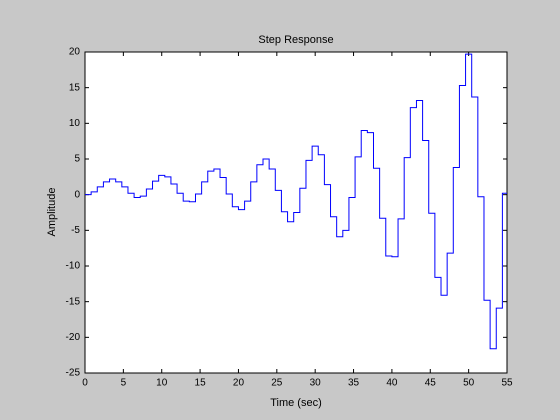 This screenshot has height=420, width=560. Describe the element at coordinates (73, 301) in the screenshot. I see `y-tick-label: -15` at that location.